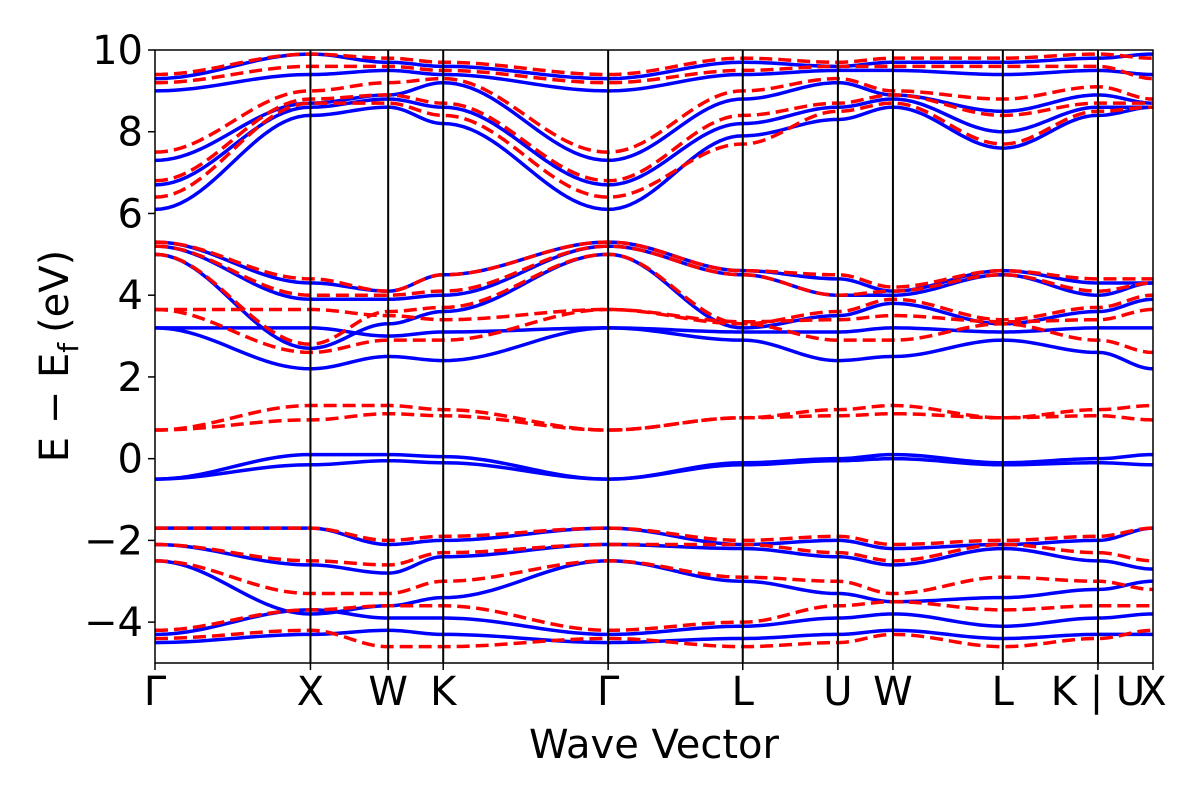 The width and height of the screenshot is (1200, 800). I want to click on x-tick-label: U, so click(837, 692).